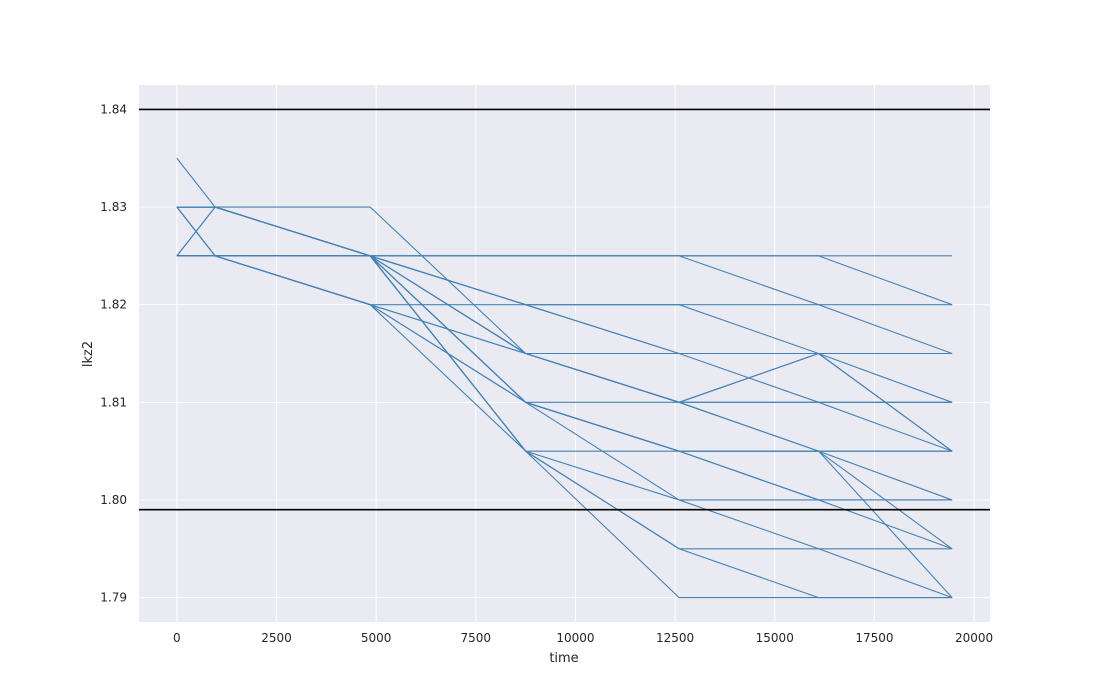 The height and width of the screenshot is (700, 1100). Describe the element at coordinates (974, 638) in the screenshot. I see `x-tick-label: 20000` at that location.